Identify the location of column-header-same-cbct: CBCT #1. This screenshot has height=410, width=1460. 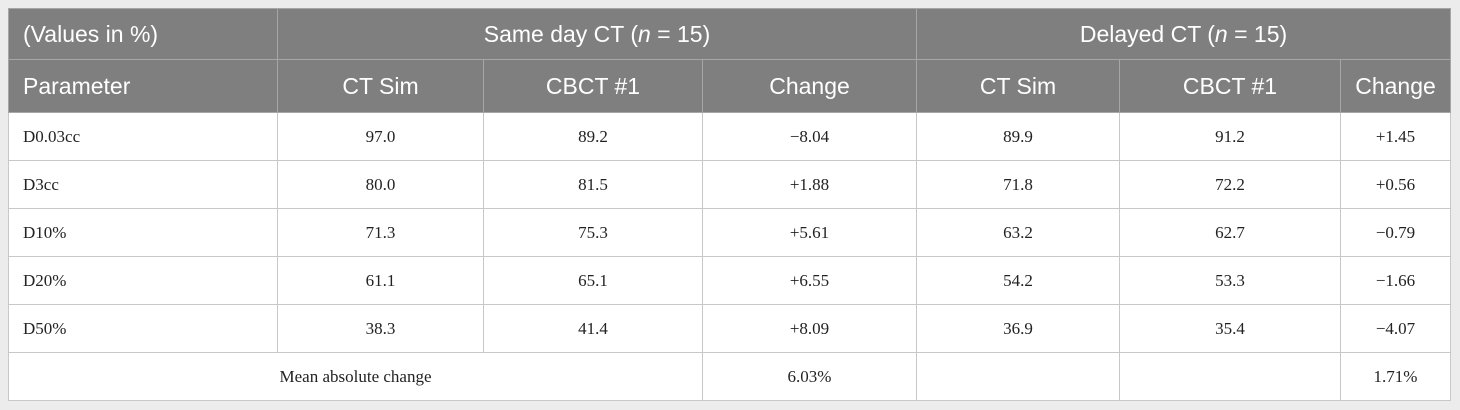
(593, 86).